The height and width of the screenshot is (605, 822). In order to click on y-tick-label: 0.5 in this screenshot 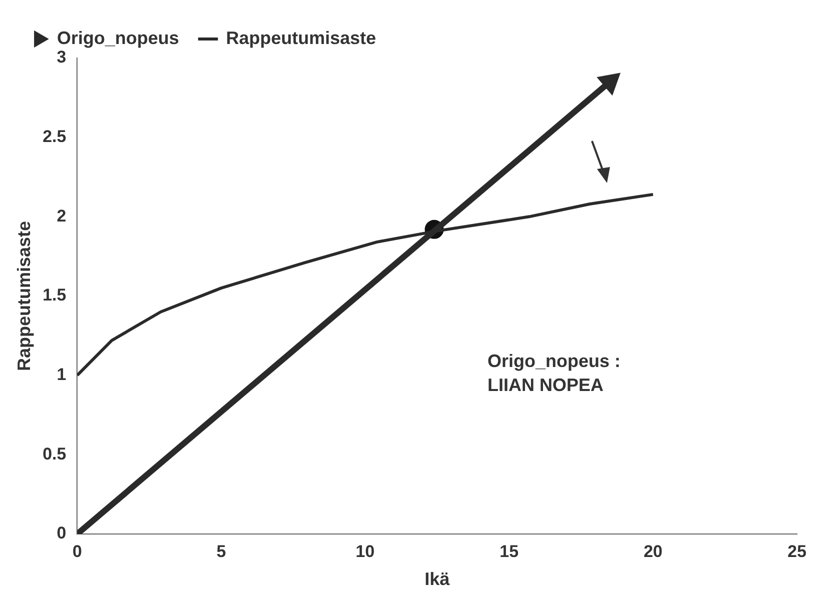, I will do `click(54, 454)`.